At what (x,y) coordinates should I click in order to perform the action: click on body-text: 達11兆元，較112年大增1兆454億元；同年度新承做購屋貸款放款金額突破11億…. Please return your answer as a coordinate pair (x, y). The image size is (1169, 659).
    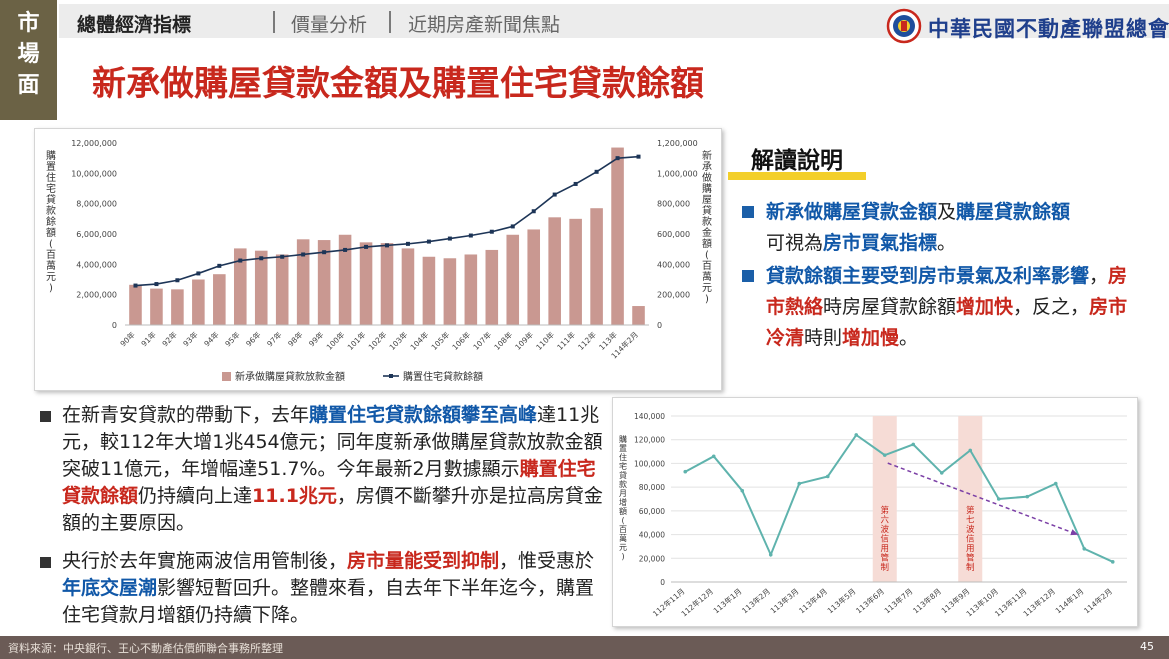
    Looking at the image, I should click on (332, 442).